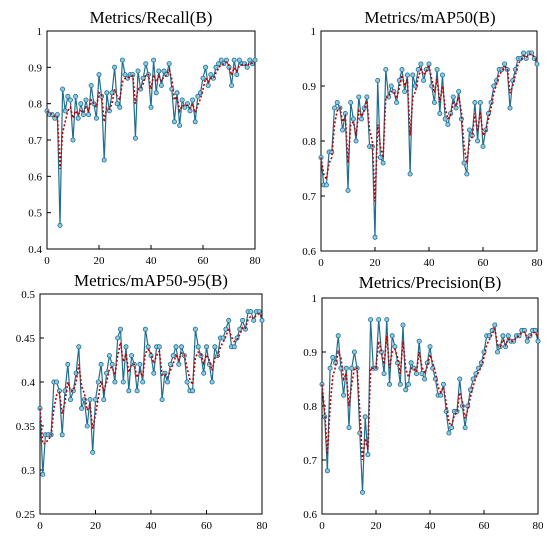 The width and height of the screenshot is (550, 542). What do you see at coordinates (28, 295) in the screenshot?
I see `y-tick-label: 0.5` at bounding box center [28, 295].